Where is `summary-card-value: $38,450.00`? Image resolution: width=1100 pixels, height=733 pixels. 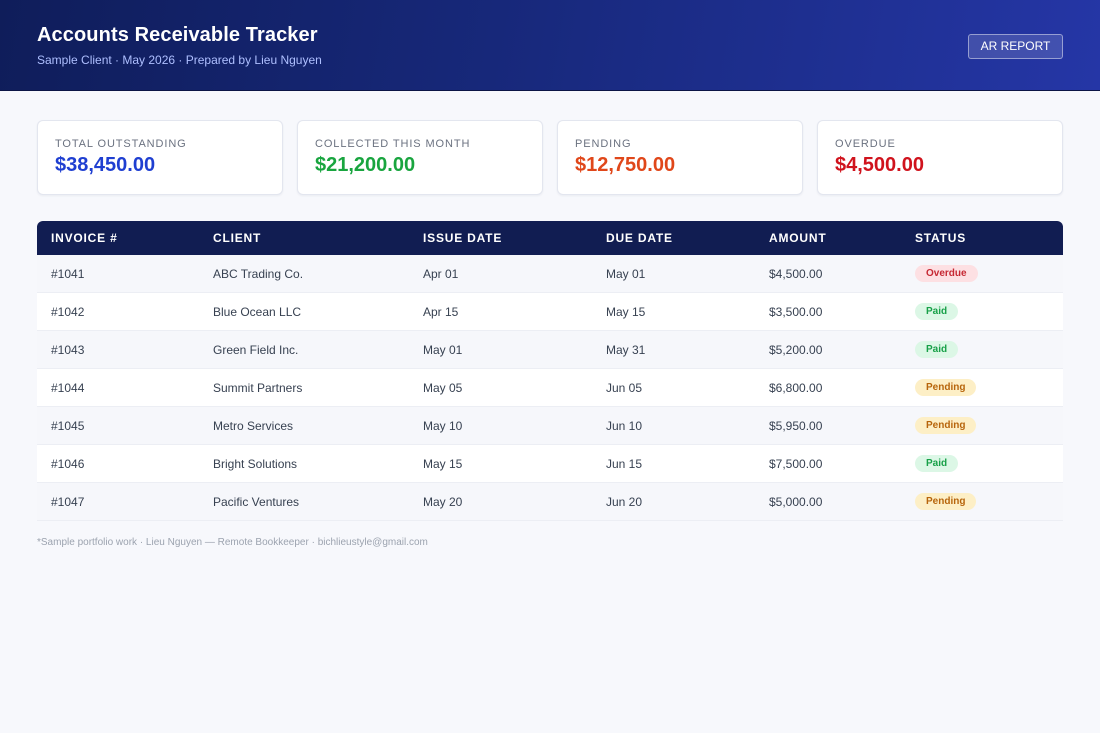
summary-card-value: $38,450.00 is located at coordinates (105, 165).